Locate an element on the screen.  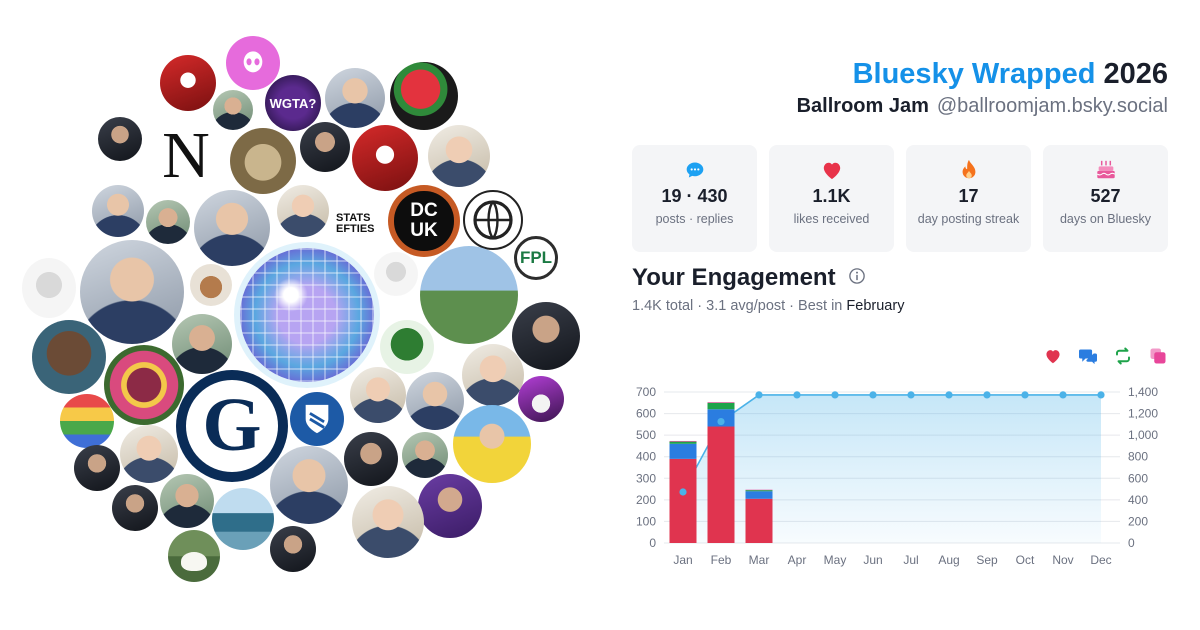
y-tick-label-right: 800 is located at coordinates (1138, 457).